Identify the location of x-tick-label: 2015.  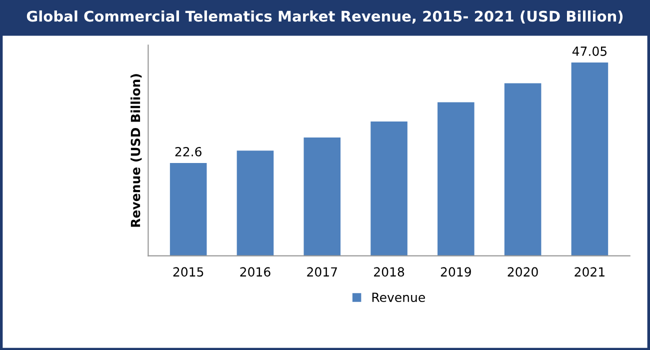
(188, 272).